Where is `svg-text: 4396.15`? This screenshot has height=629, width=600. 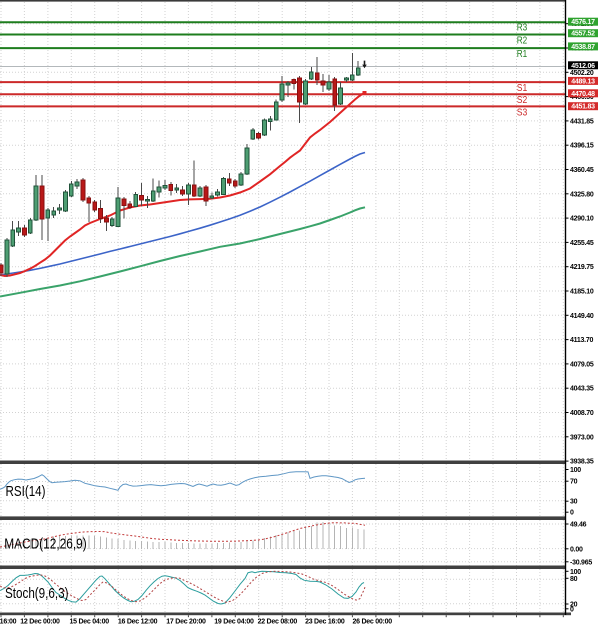
svg-text: 4396.15 is located at coordinates (582, 146).